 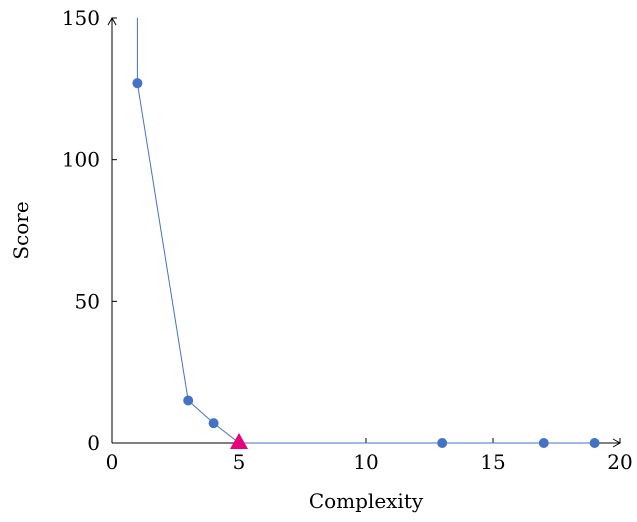 What do you see at coordinates (81, 160) in the screenshot?
I see `y-tick-label: 100` at bounding box center [81, 160].